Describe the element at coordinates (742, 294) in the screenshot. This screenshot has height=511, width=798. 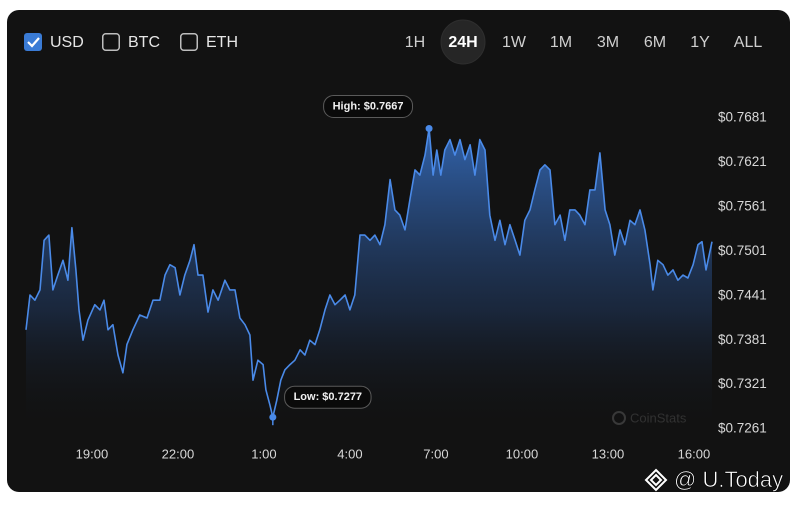
I see `y-tick-label: $0.7441` at that location.